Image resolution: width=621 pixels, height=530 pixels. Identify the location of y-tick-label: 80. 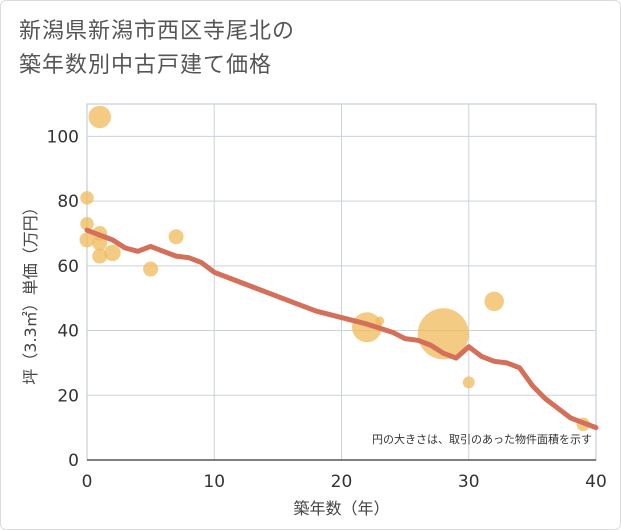
(68, 202).